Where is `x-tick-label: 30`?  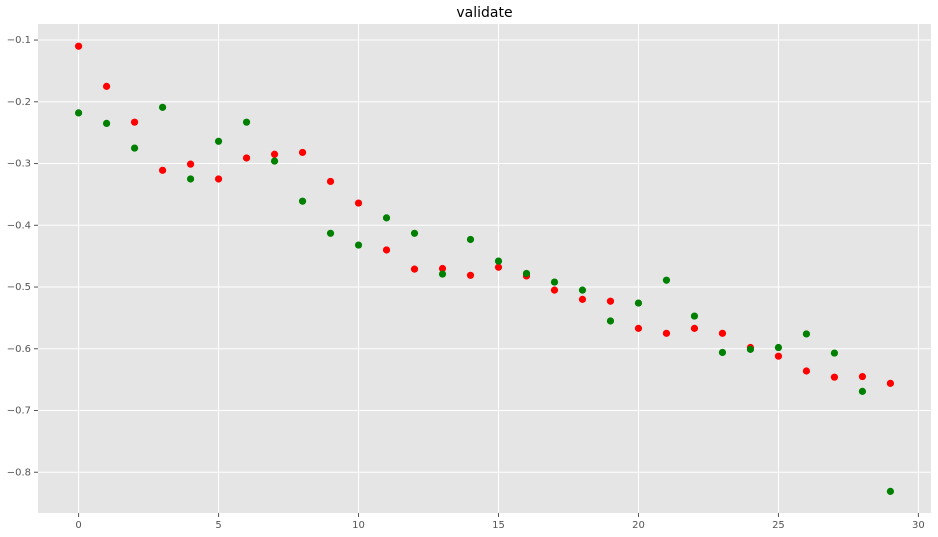
x-tick-label: 30 is located at coordinates (918, 525).